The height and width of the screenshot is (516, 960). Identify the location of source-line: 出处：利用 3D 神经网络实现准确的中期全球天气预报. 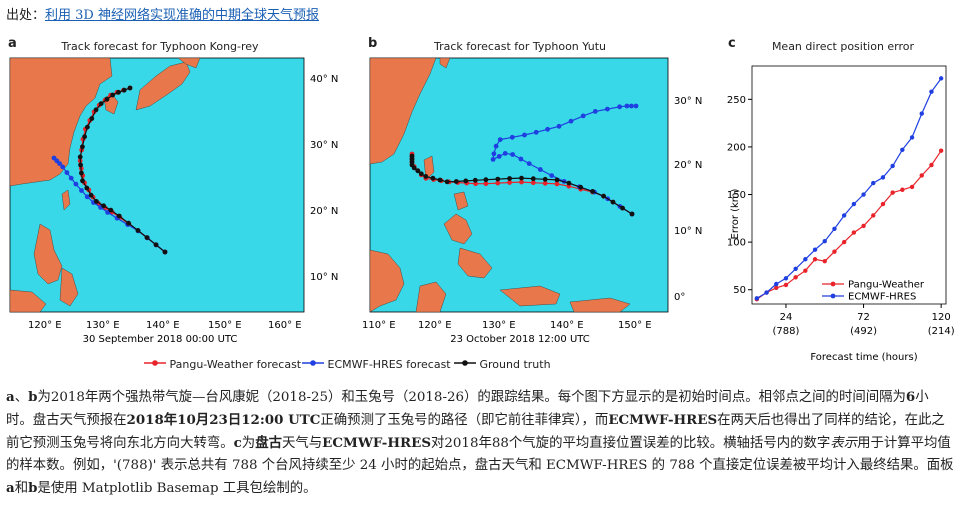
(162, 13).